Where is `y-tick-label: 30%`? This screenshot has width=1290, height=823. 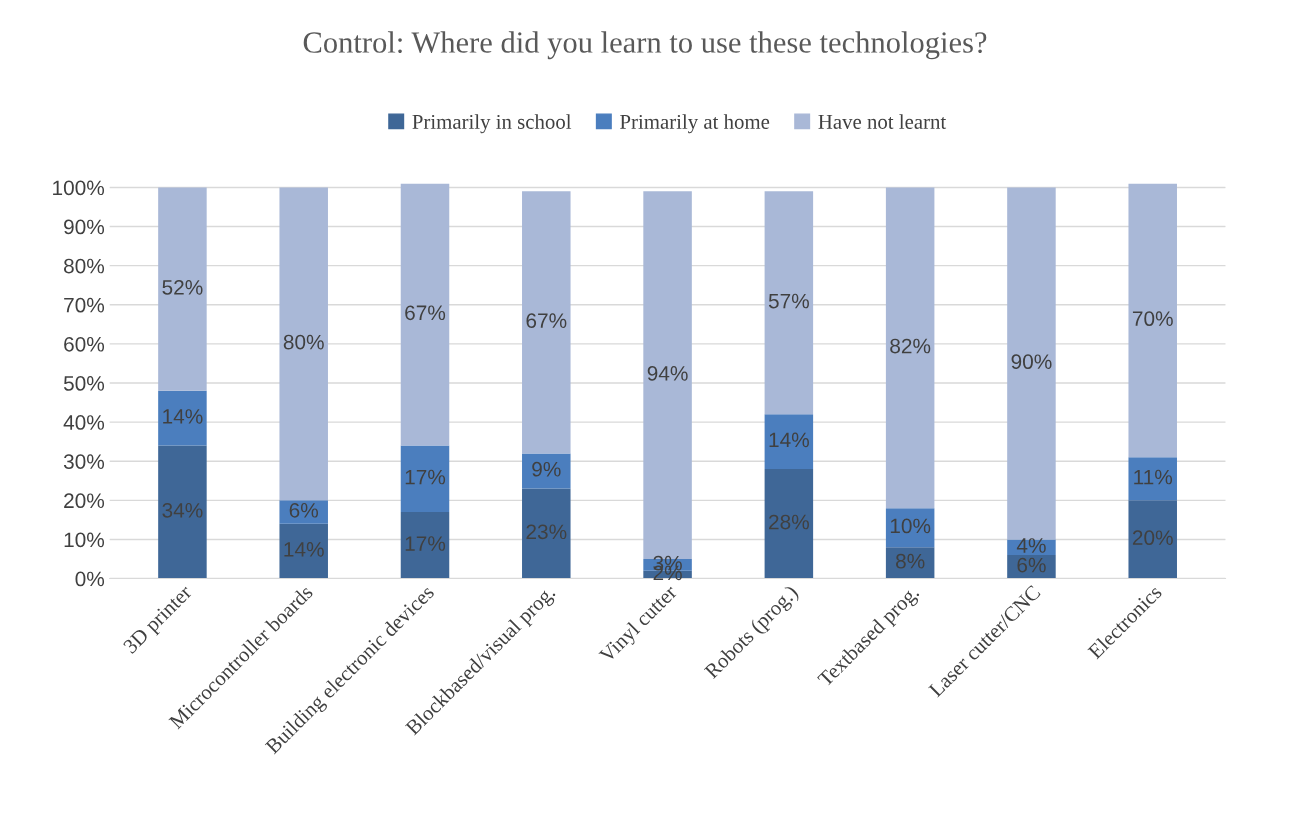
y-tick-label: 30% is located at coordinates (84, 461).